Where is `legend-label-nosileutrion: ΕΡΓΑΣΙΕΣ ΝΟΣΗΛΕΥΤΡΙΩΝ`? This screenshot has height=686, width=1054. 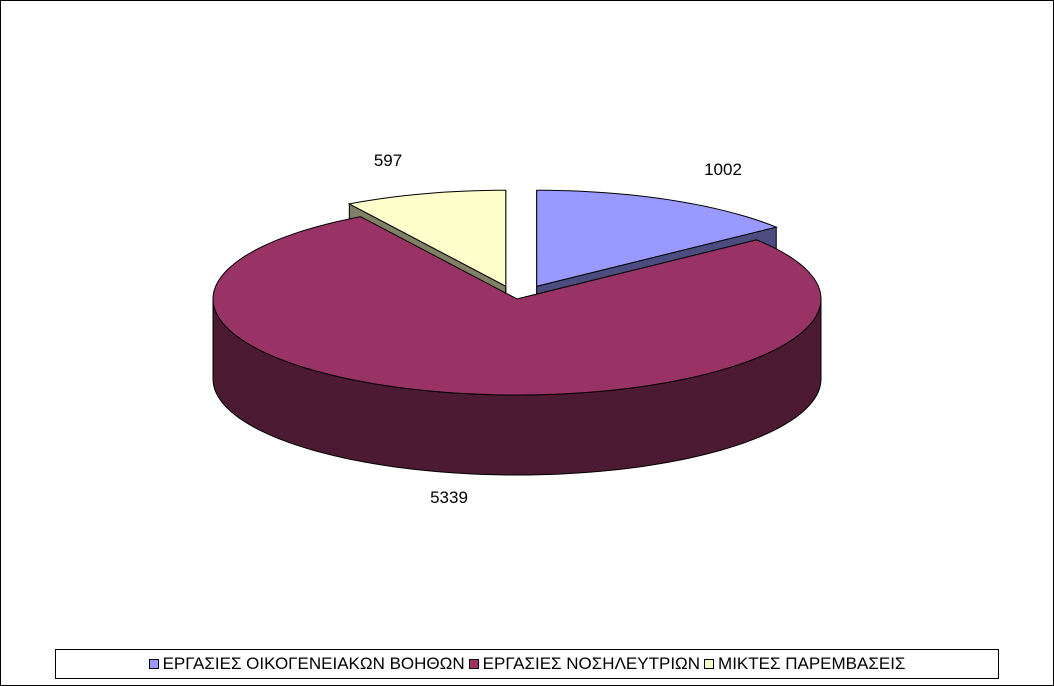
legend-label-nosileutrion: ΕΡΓΑΣΙΕΣ ΝΟΣΗΛΕΥΤΡΙΩΝ is located at coordinates (591, 663).